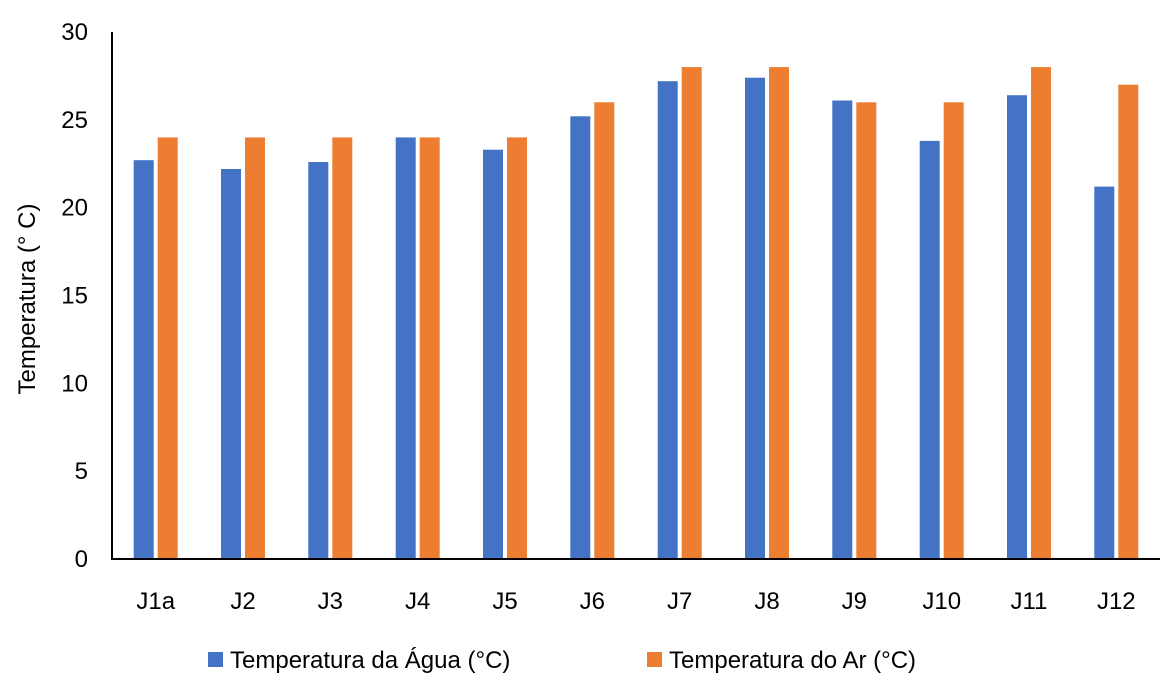 The image size is (1165, 683). Describe the element at coordinates (755, 318) in the screenshot. I see `bar-water-j8` at that location.